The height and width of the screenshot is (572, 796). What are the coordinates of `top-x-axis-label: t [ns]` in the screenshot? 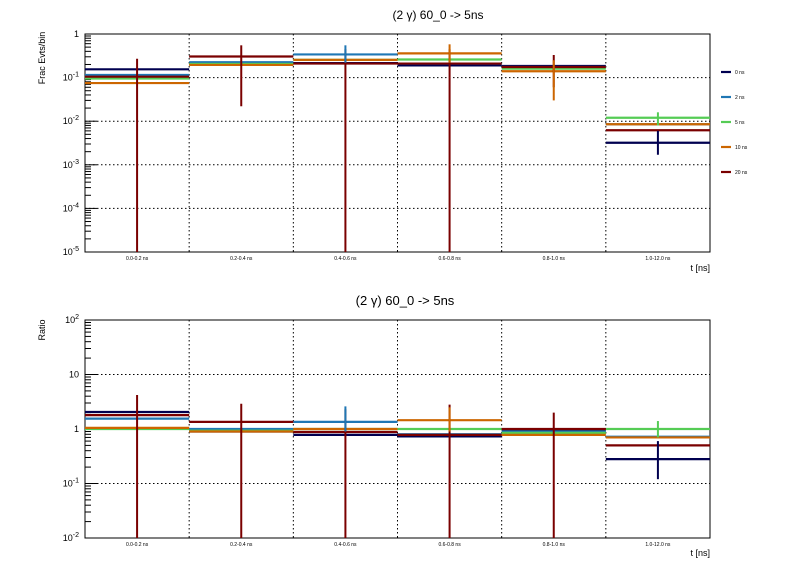 It's located at (700, 268).